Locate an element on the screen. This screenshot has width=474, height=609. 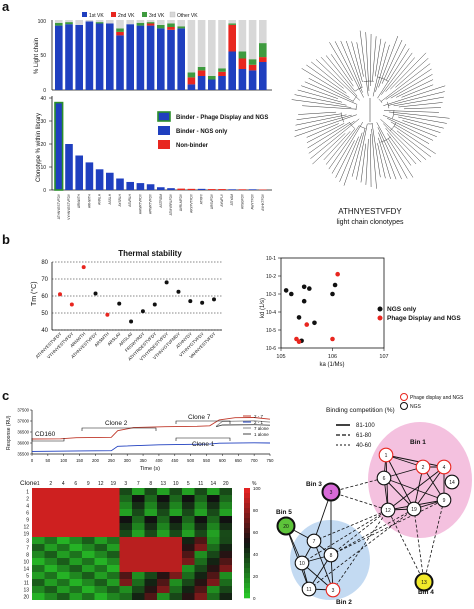
c-sensor-ytick-label: 37500 is located at coordinates (23, 410).